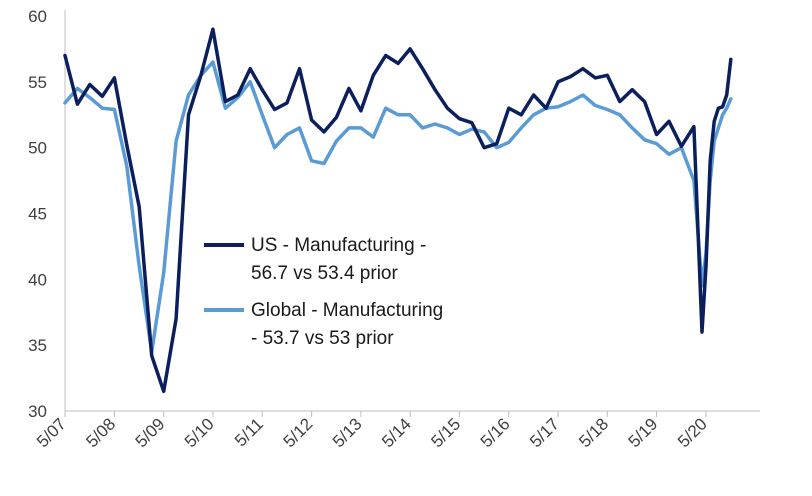 The width and height of the screenshot is (812, 496). What do you see at coordinates (37, 148) in the screenshot?
I see `y-tick-label: 50` at bounding box center [37, 148].